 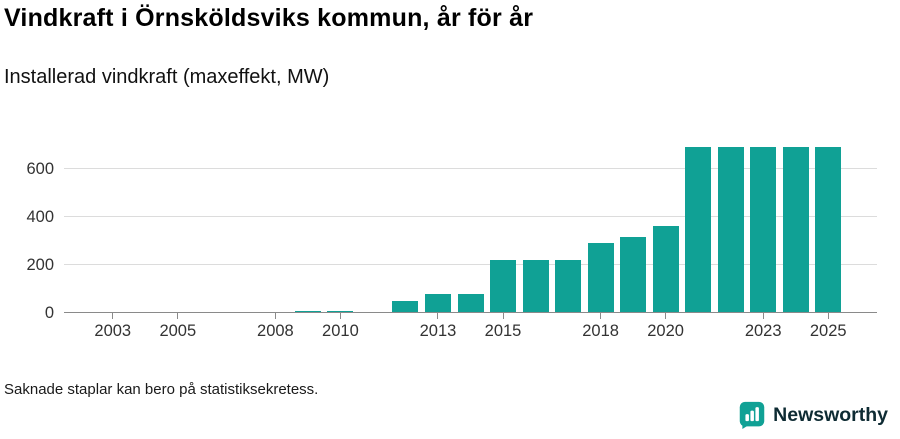 What do you see at coordinates (167, 77) in the screenshot?
I see `chart-subtitle: Installerad vindkraft (maxeffekt, MW)` at bounding box center [167, 77].